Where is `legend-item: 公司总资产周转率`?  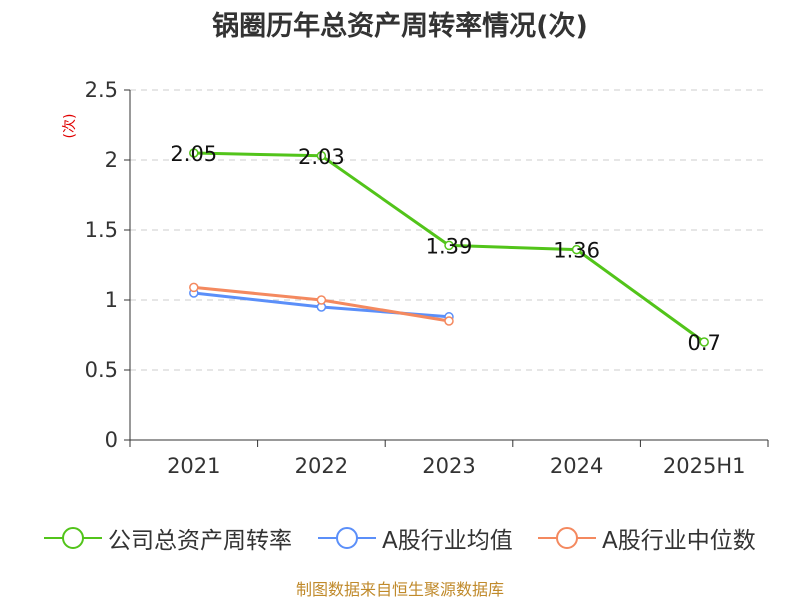
legend-item: 公司总资产周转率 is located at coordinates (168, 538).